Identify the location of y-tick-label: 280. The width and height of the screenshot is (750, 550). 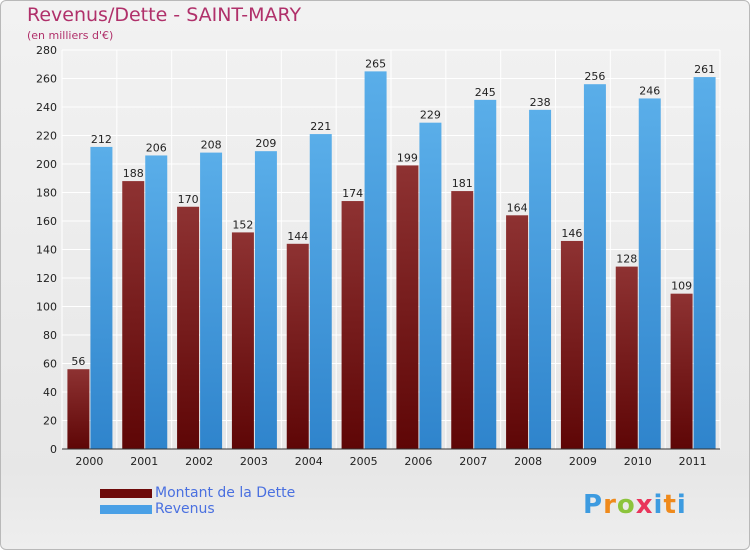
(46, 50).